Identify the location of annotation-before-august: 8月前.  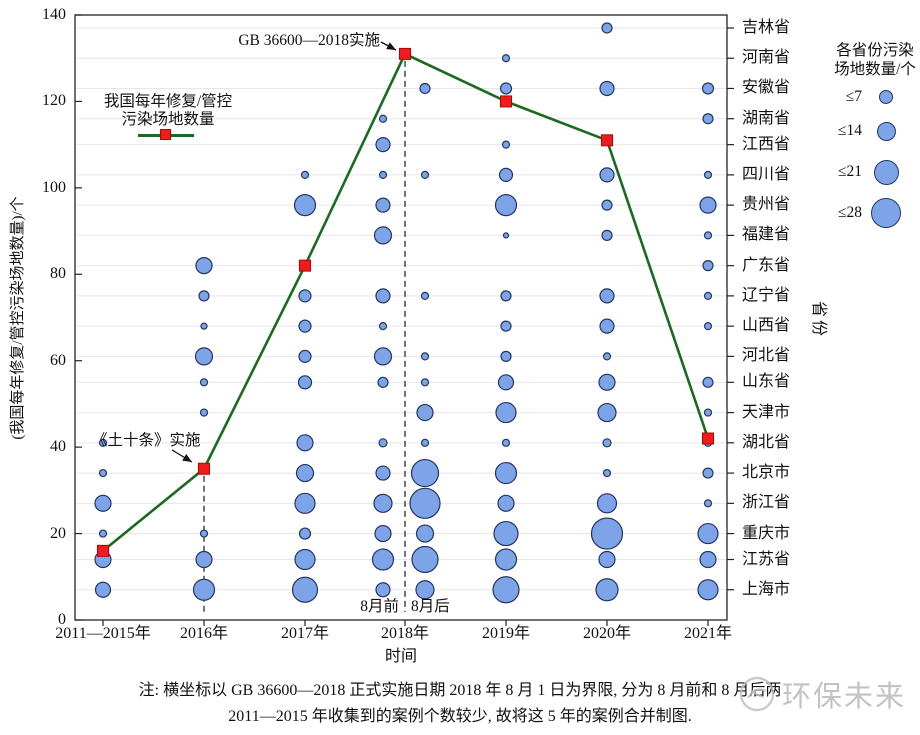
(379, 606).